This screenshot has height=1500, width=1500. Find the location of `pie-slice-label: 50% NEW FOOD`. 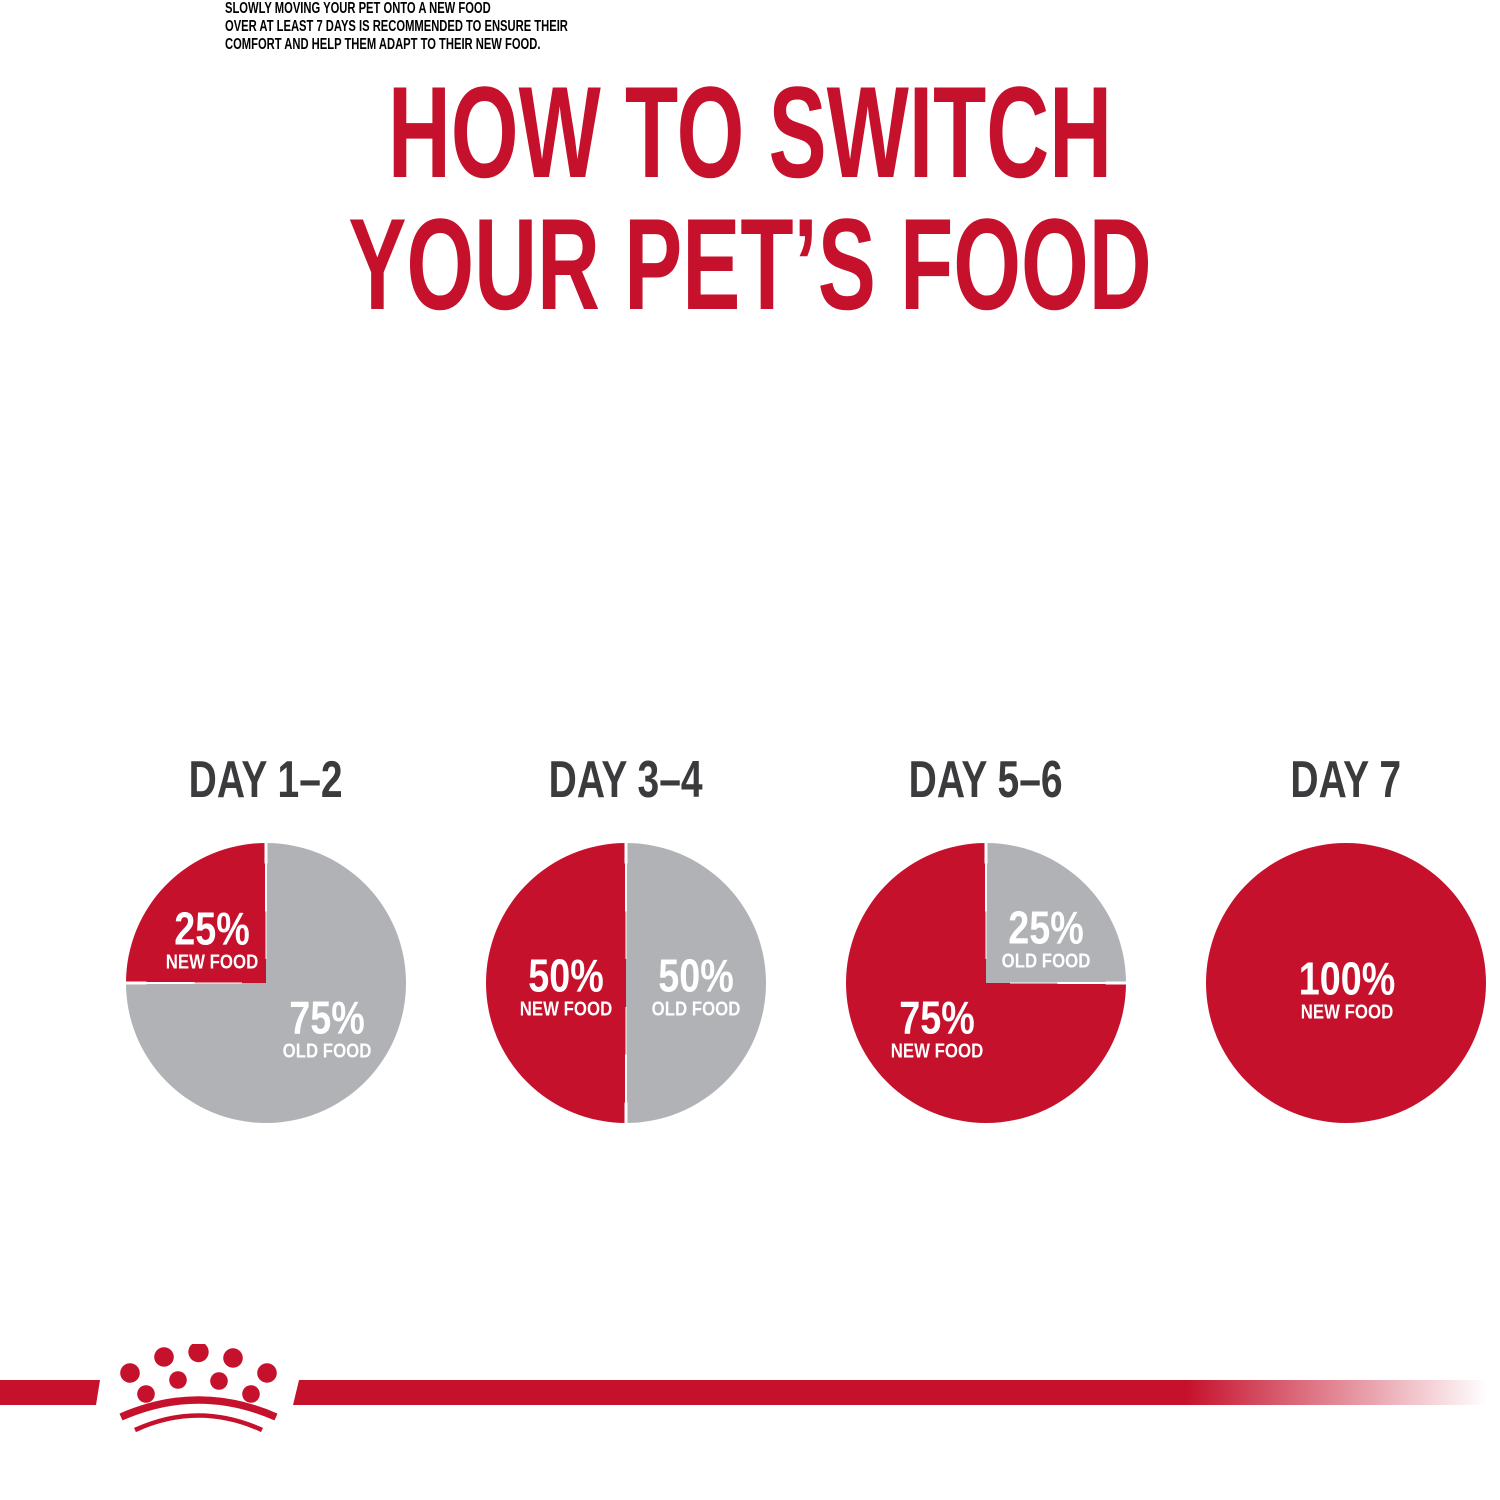

pie-slice-label: 50% NEW FOOD is located at coordinates (566, 985).